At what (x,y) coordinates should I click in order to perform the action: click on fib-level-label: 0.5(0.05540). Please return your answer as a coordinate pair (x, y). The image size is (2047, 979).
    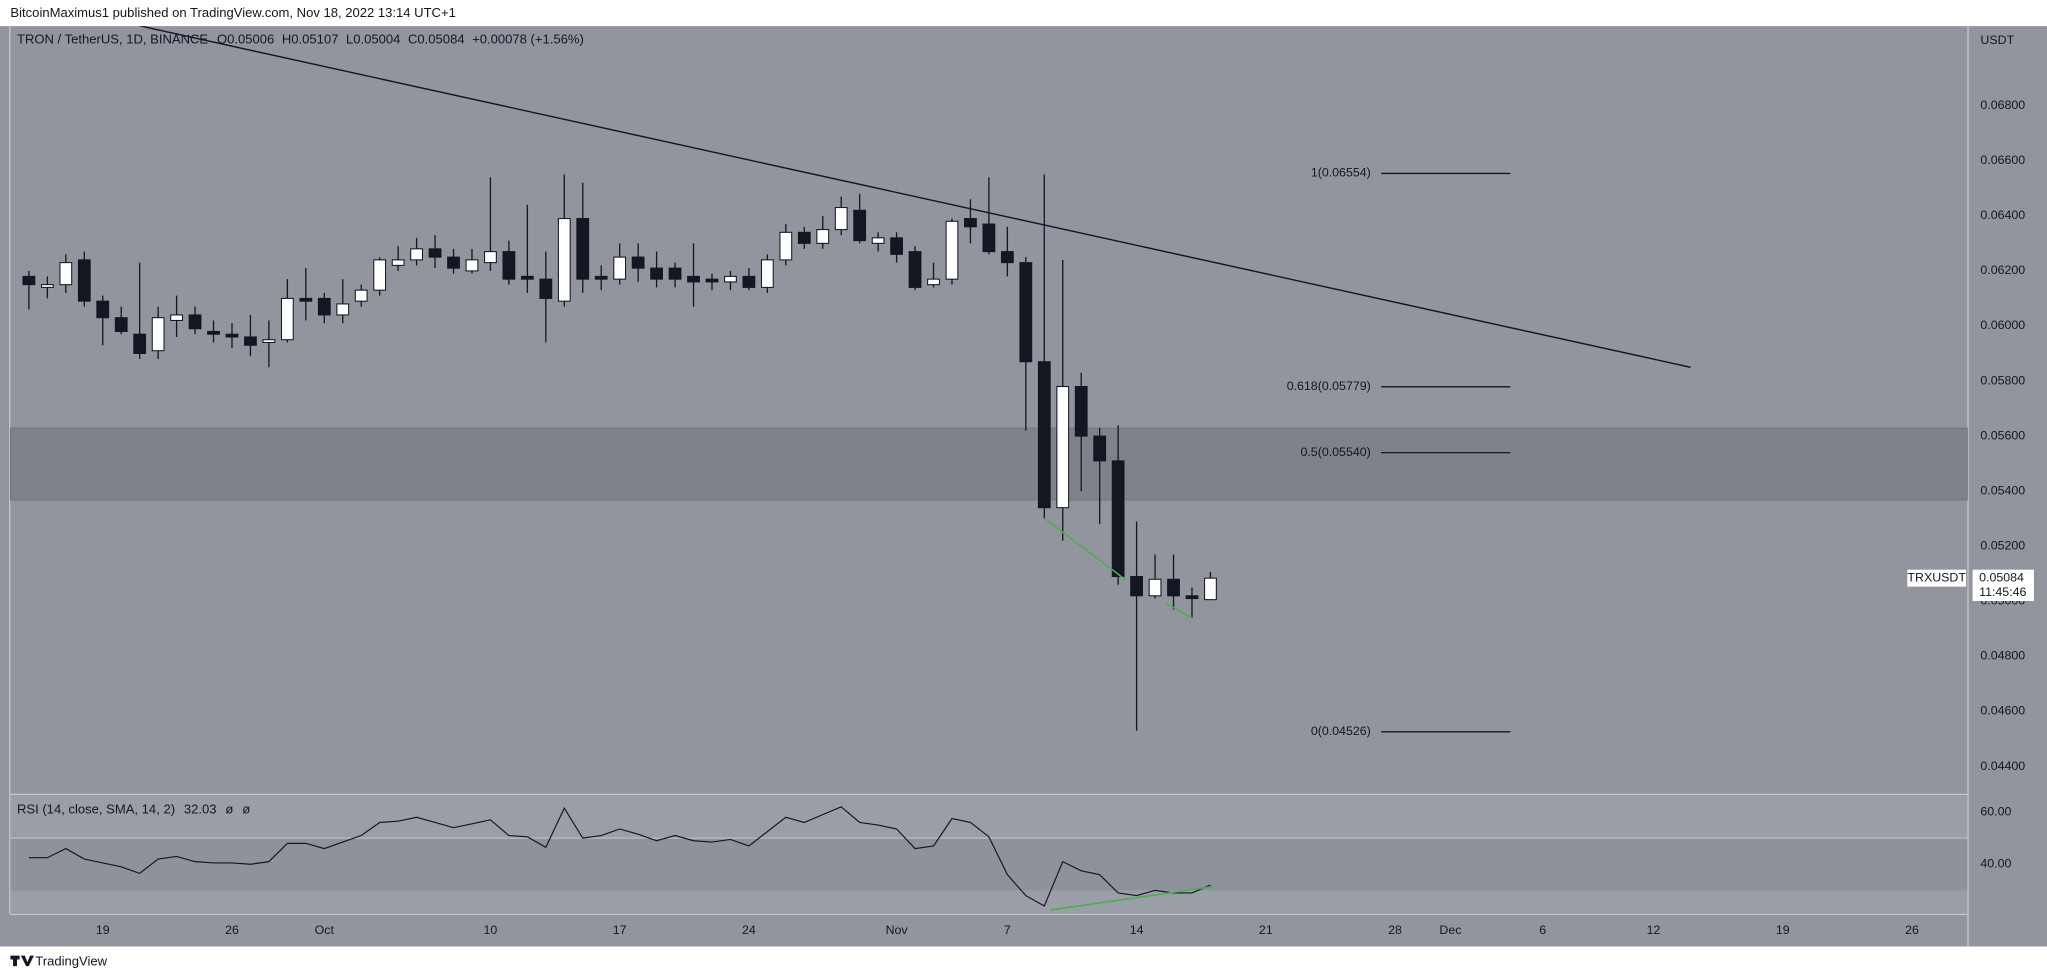
    Looking at the image, I should click on (1335, 452).